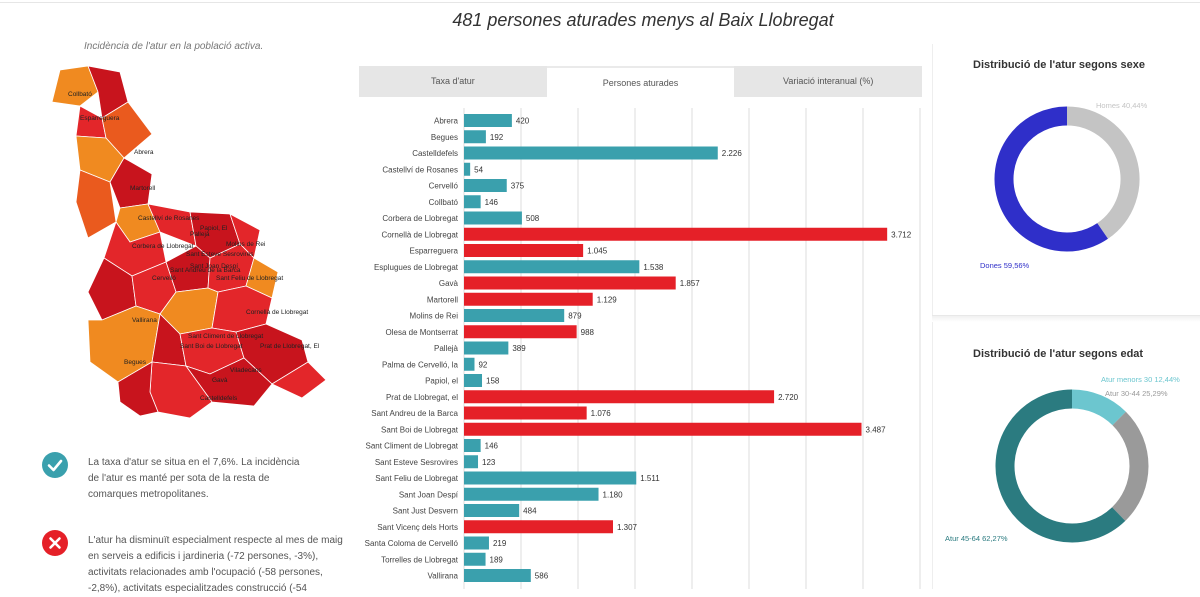  Describe the element at coordinates (1136, 393) in the screenshot. I see `donut-label: Atur 30-44 25,29%` at that location.